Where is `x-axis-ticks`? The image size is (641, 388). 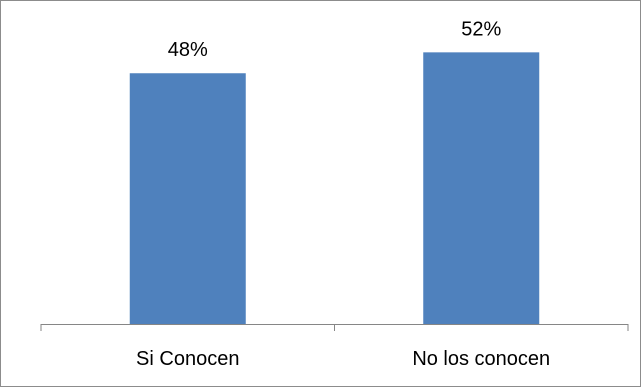
x-axis-ticks is located at coordinates (334, 327).